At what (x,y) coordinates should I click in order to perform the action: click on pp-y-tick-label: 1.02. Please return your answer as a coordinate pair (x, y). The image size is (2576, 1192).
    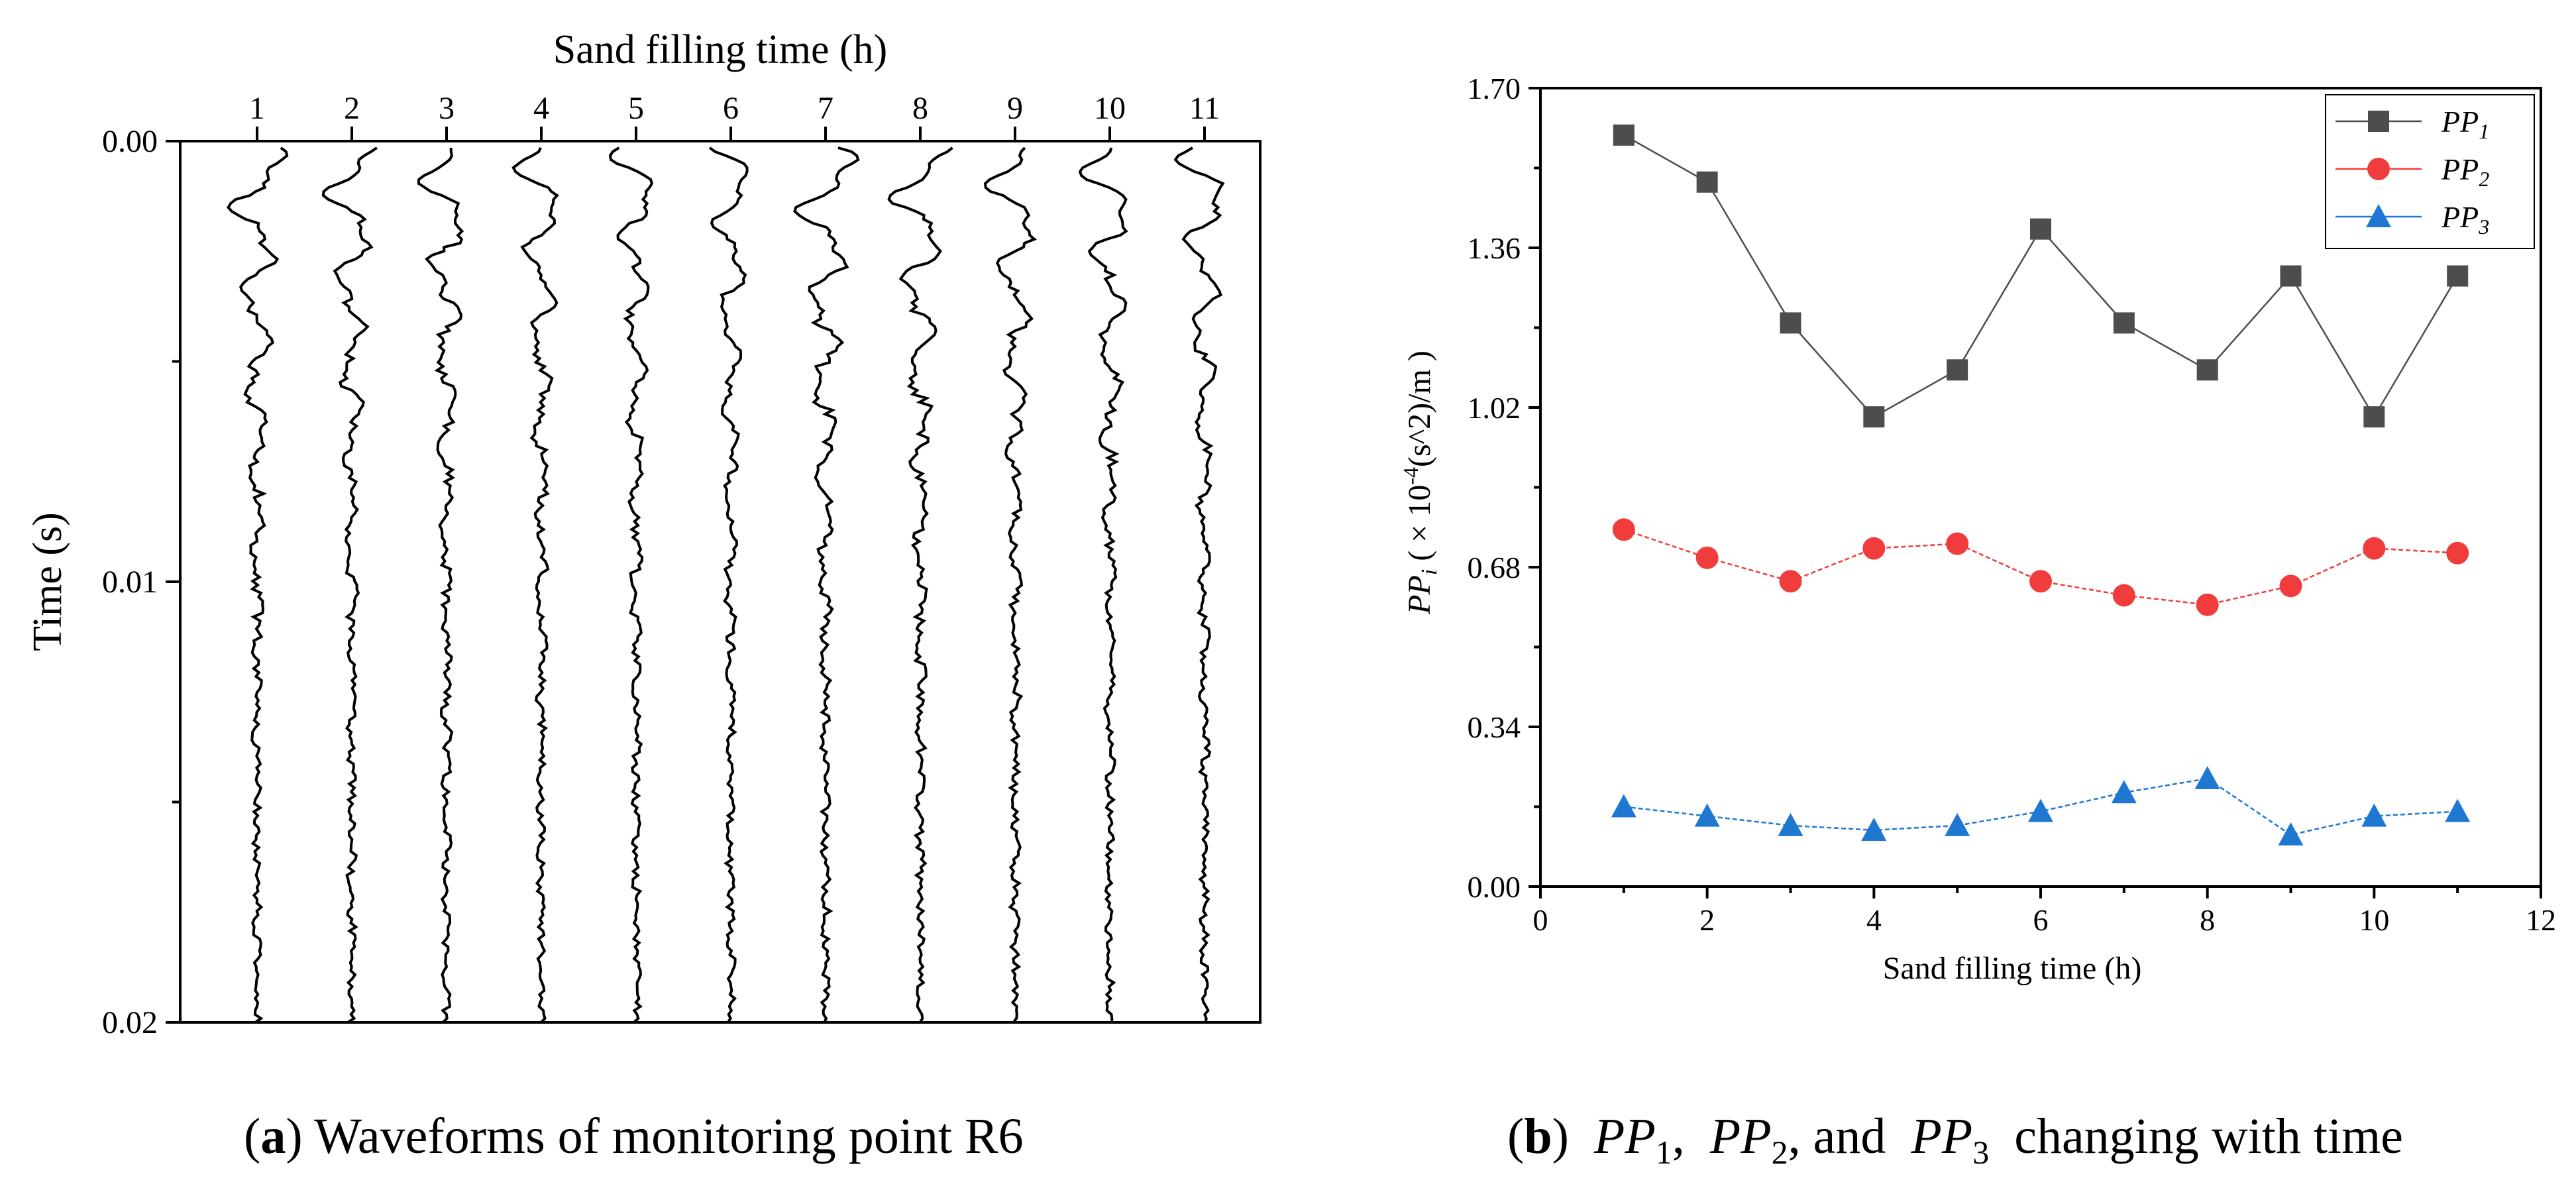
    Looking at the image, I should click on (1494, 408).